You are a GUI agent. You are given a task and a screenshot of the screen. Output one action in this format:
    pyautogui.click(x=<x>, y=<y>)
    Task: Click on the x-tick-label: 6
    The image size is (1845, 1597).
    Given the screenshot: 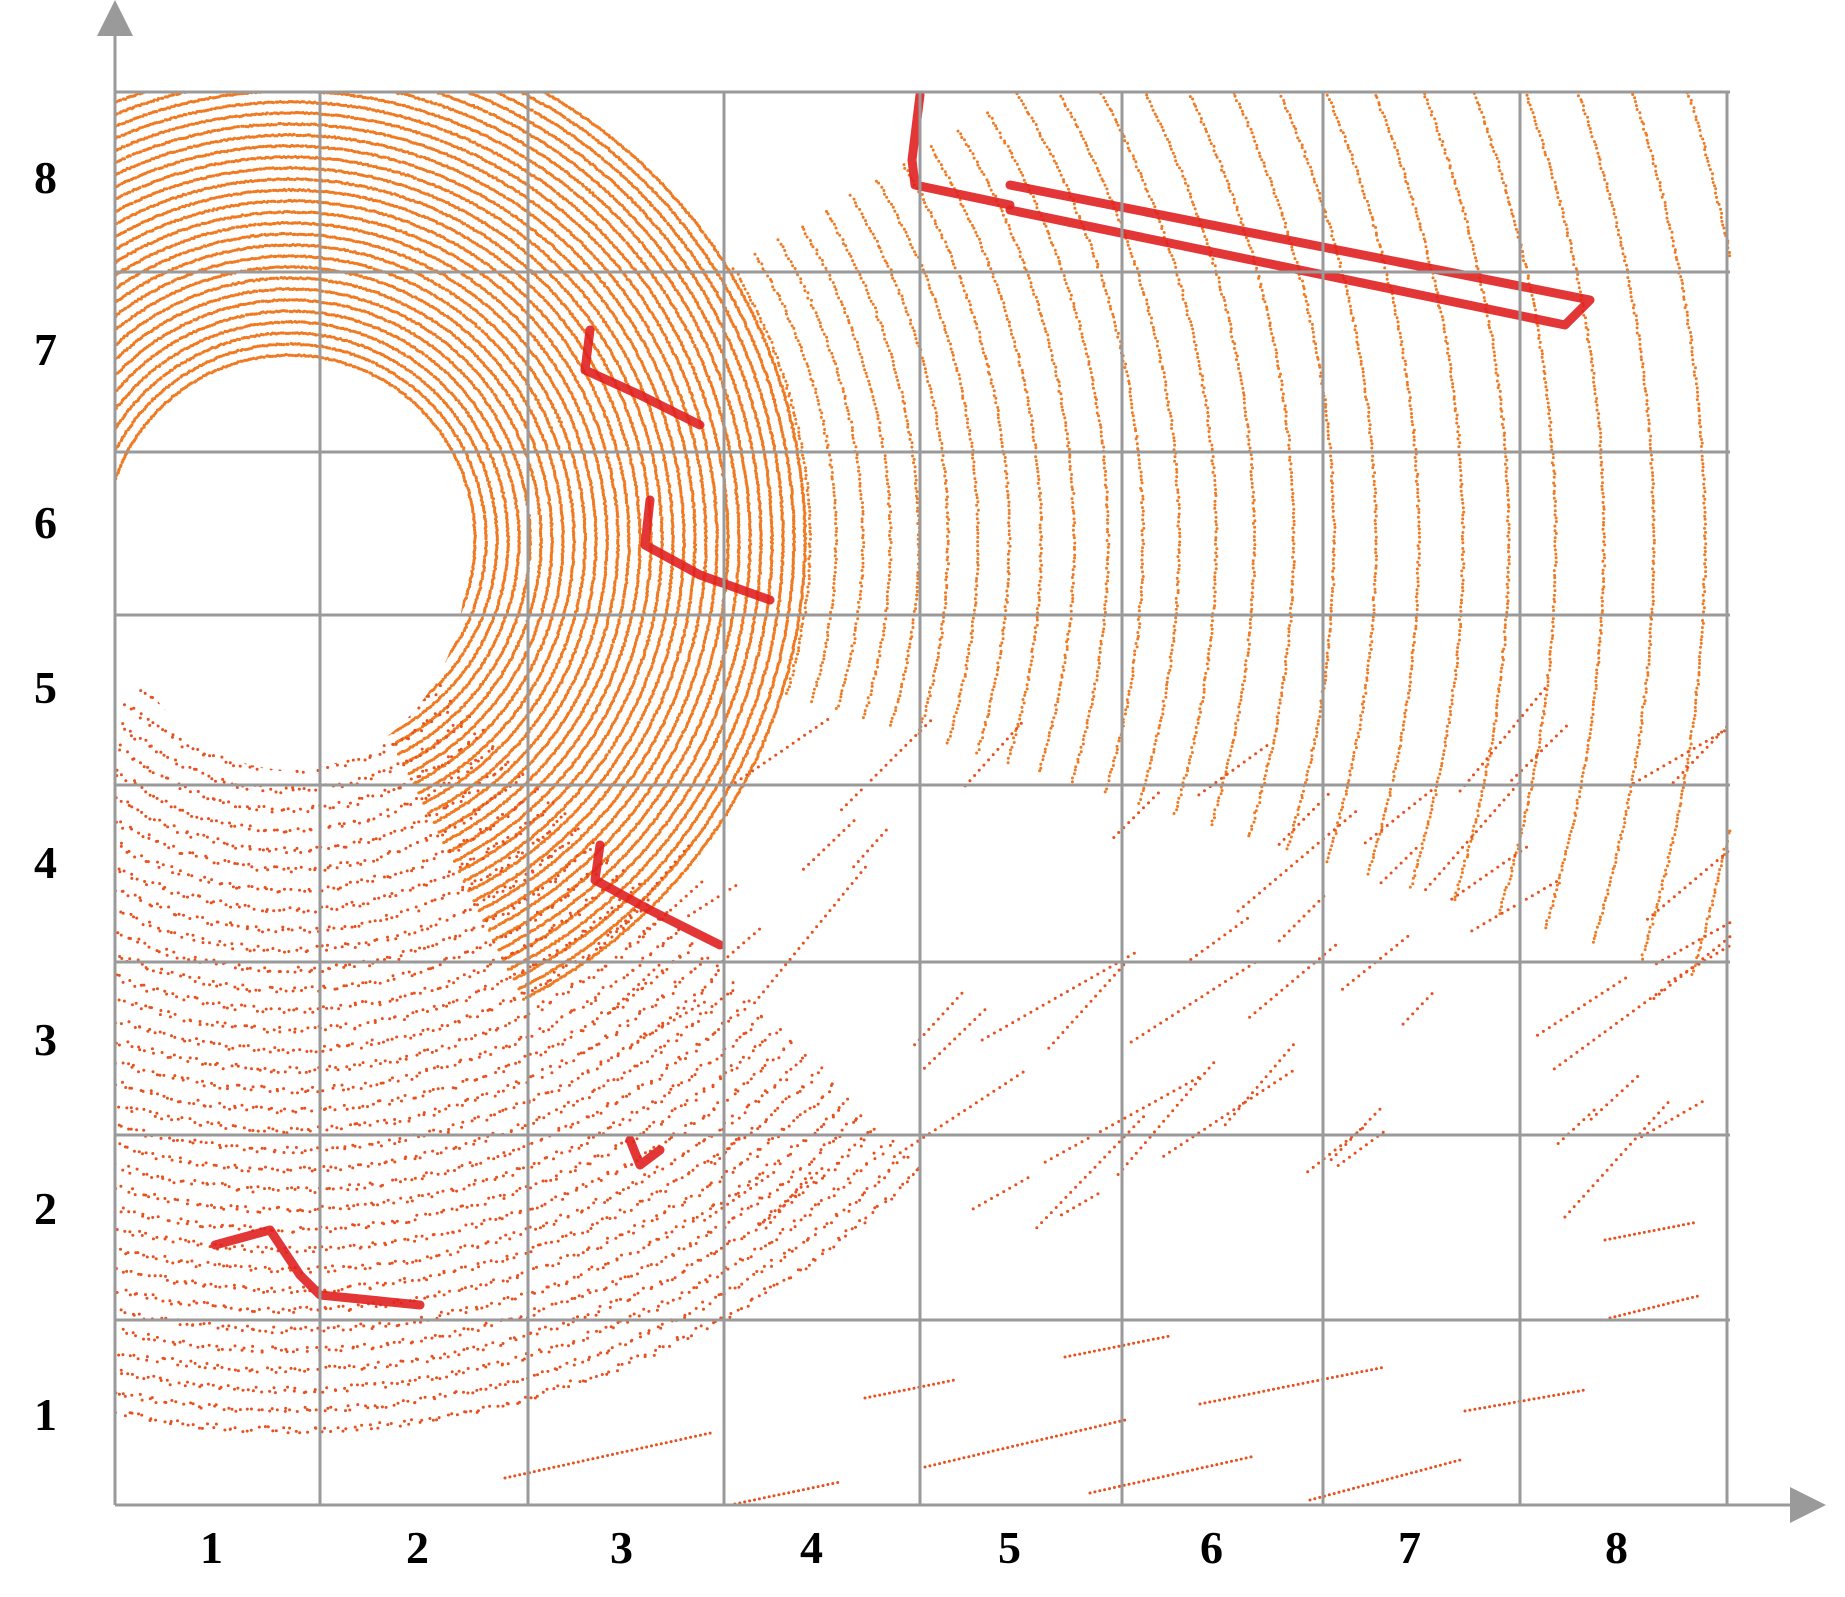 What is the action you would take?
    pyautogui.click(x=1211, y=1547)
    